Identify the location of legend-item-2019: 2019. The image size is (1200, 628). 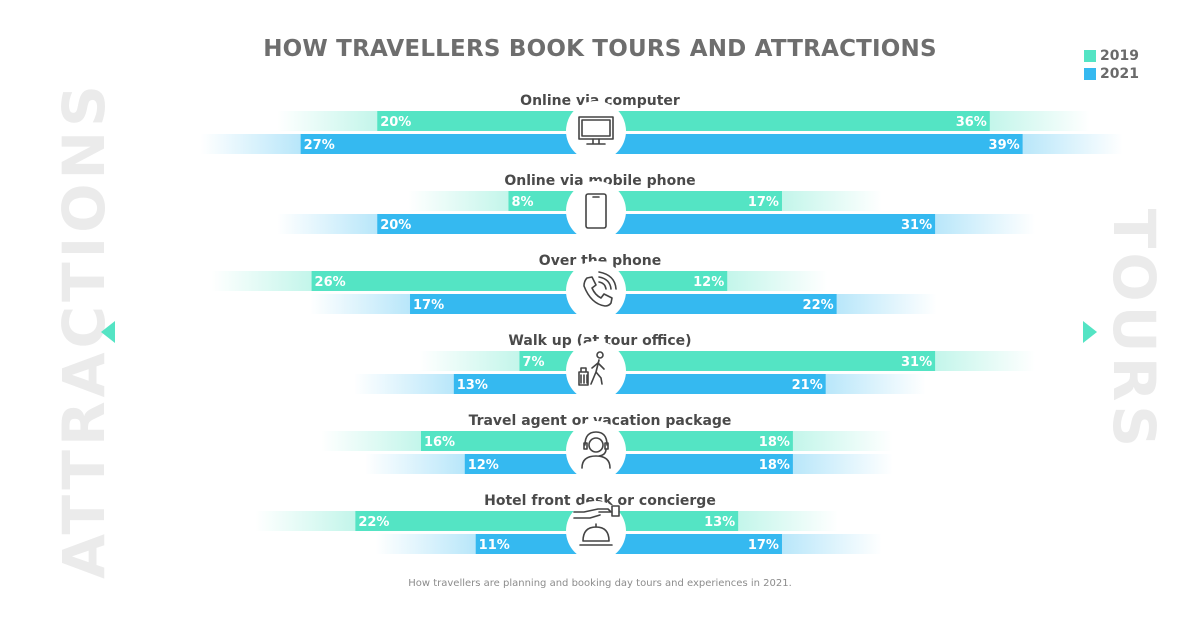
(1111, 56).